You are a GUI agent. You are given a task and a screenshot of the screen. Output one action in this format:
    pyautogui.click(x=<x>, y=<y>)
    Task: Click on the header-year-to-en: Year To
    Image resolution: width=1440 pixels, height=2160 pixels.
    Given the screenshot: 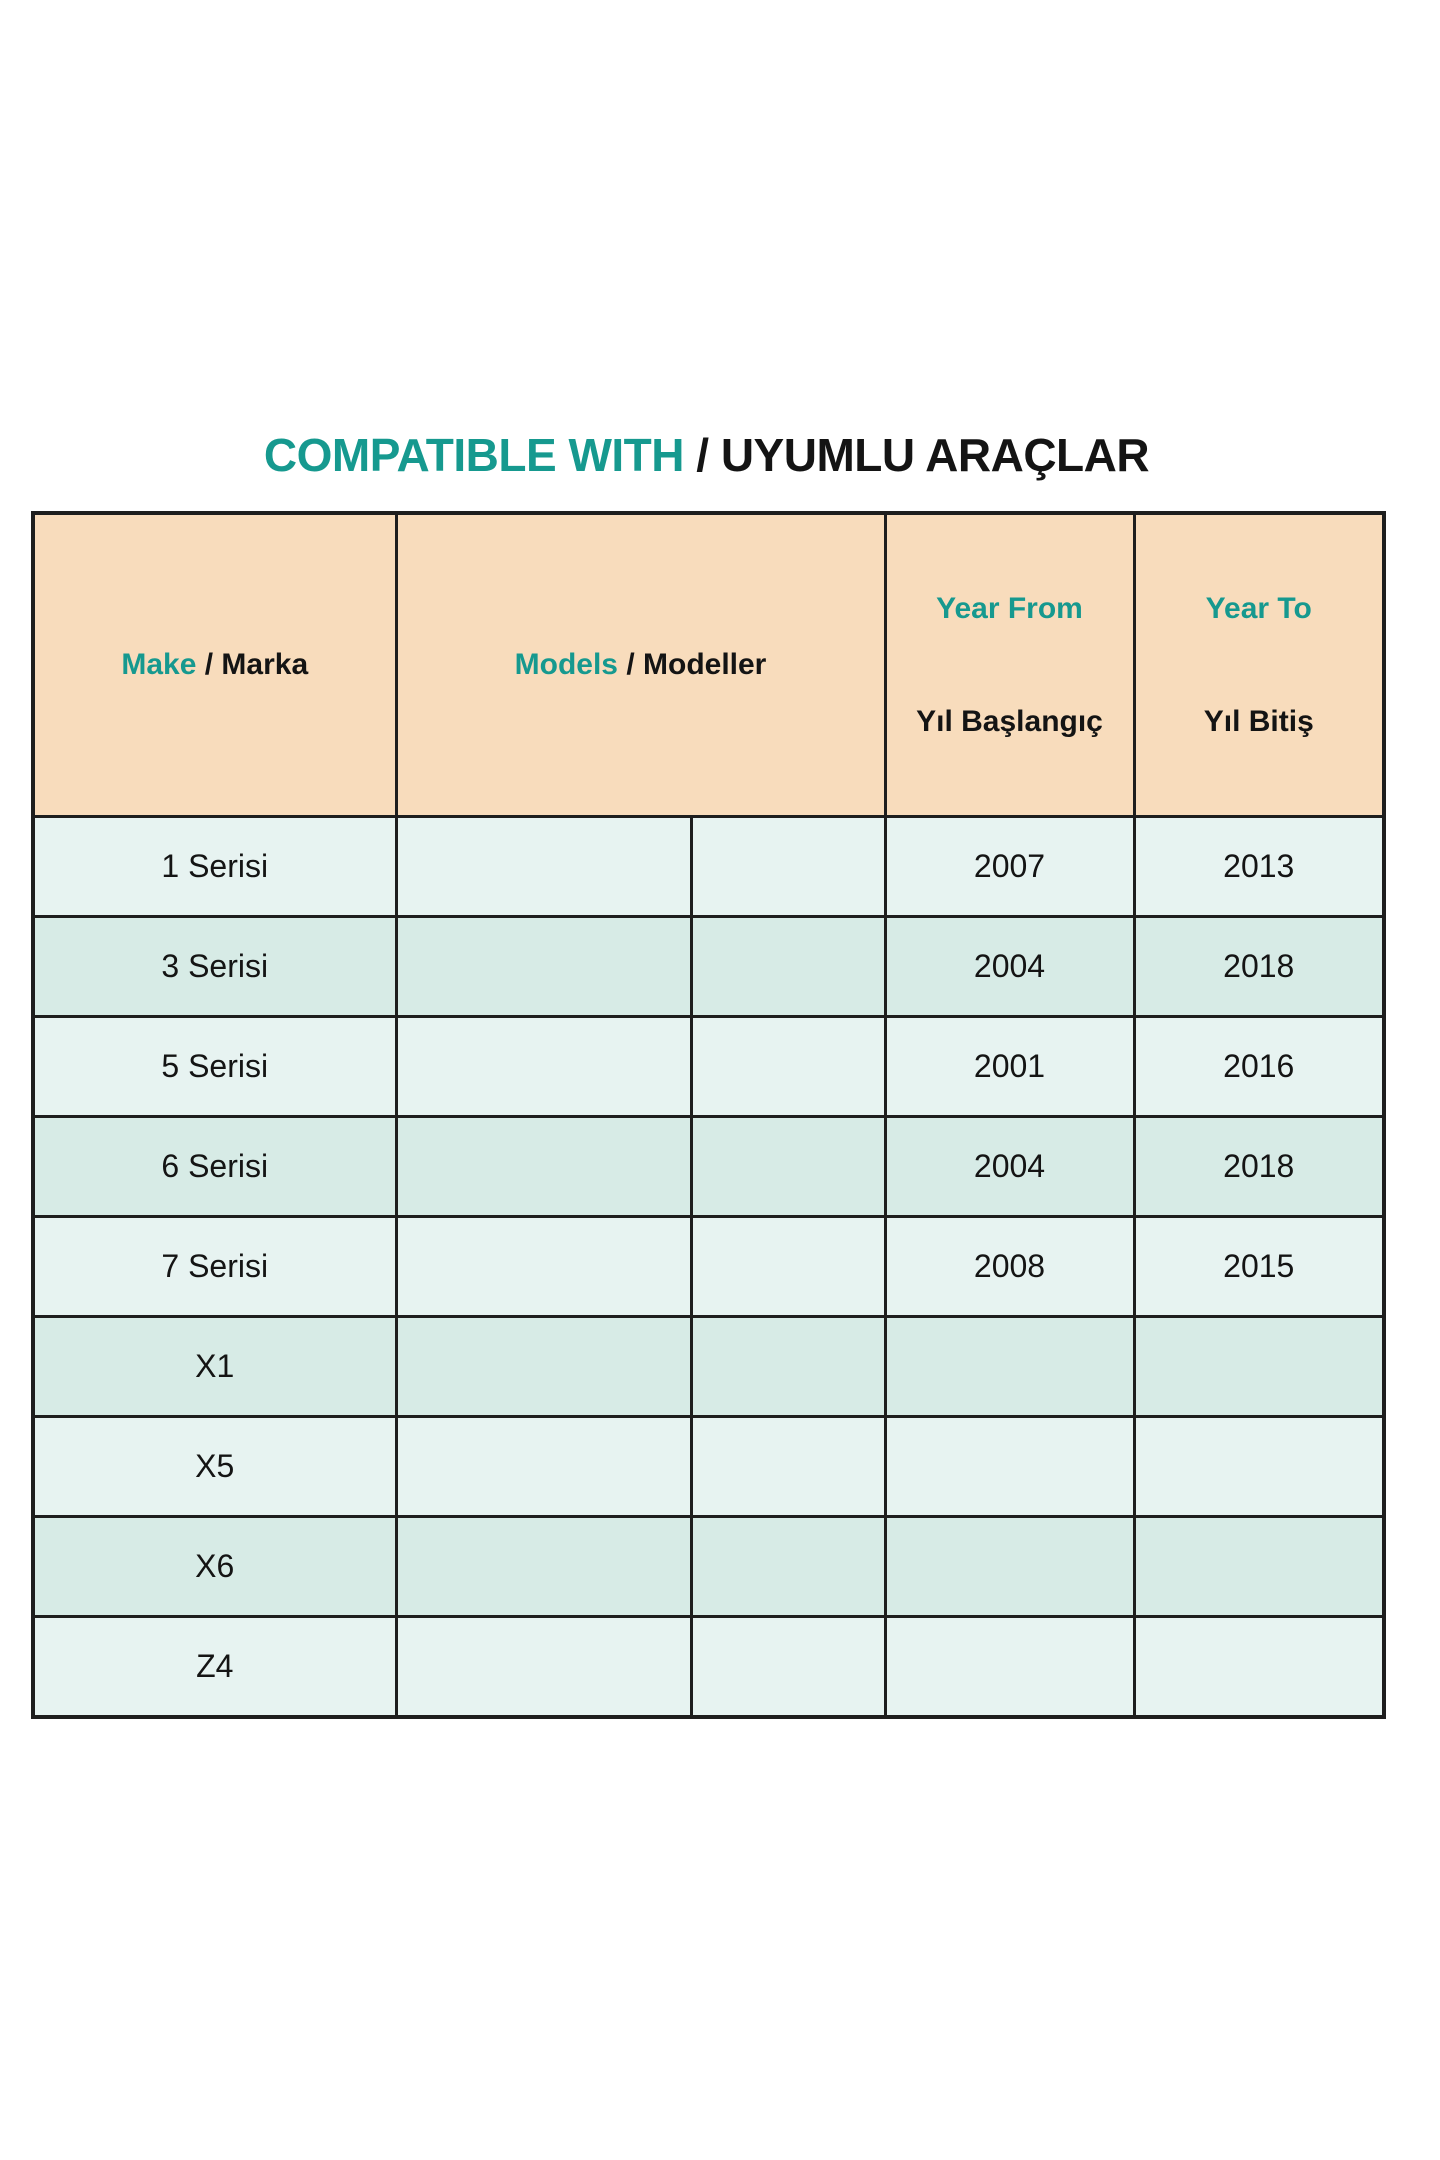 What is the action you would take?
    pyautogui.click(x=1258, y=608)
    